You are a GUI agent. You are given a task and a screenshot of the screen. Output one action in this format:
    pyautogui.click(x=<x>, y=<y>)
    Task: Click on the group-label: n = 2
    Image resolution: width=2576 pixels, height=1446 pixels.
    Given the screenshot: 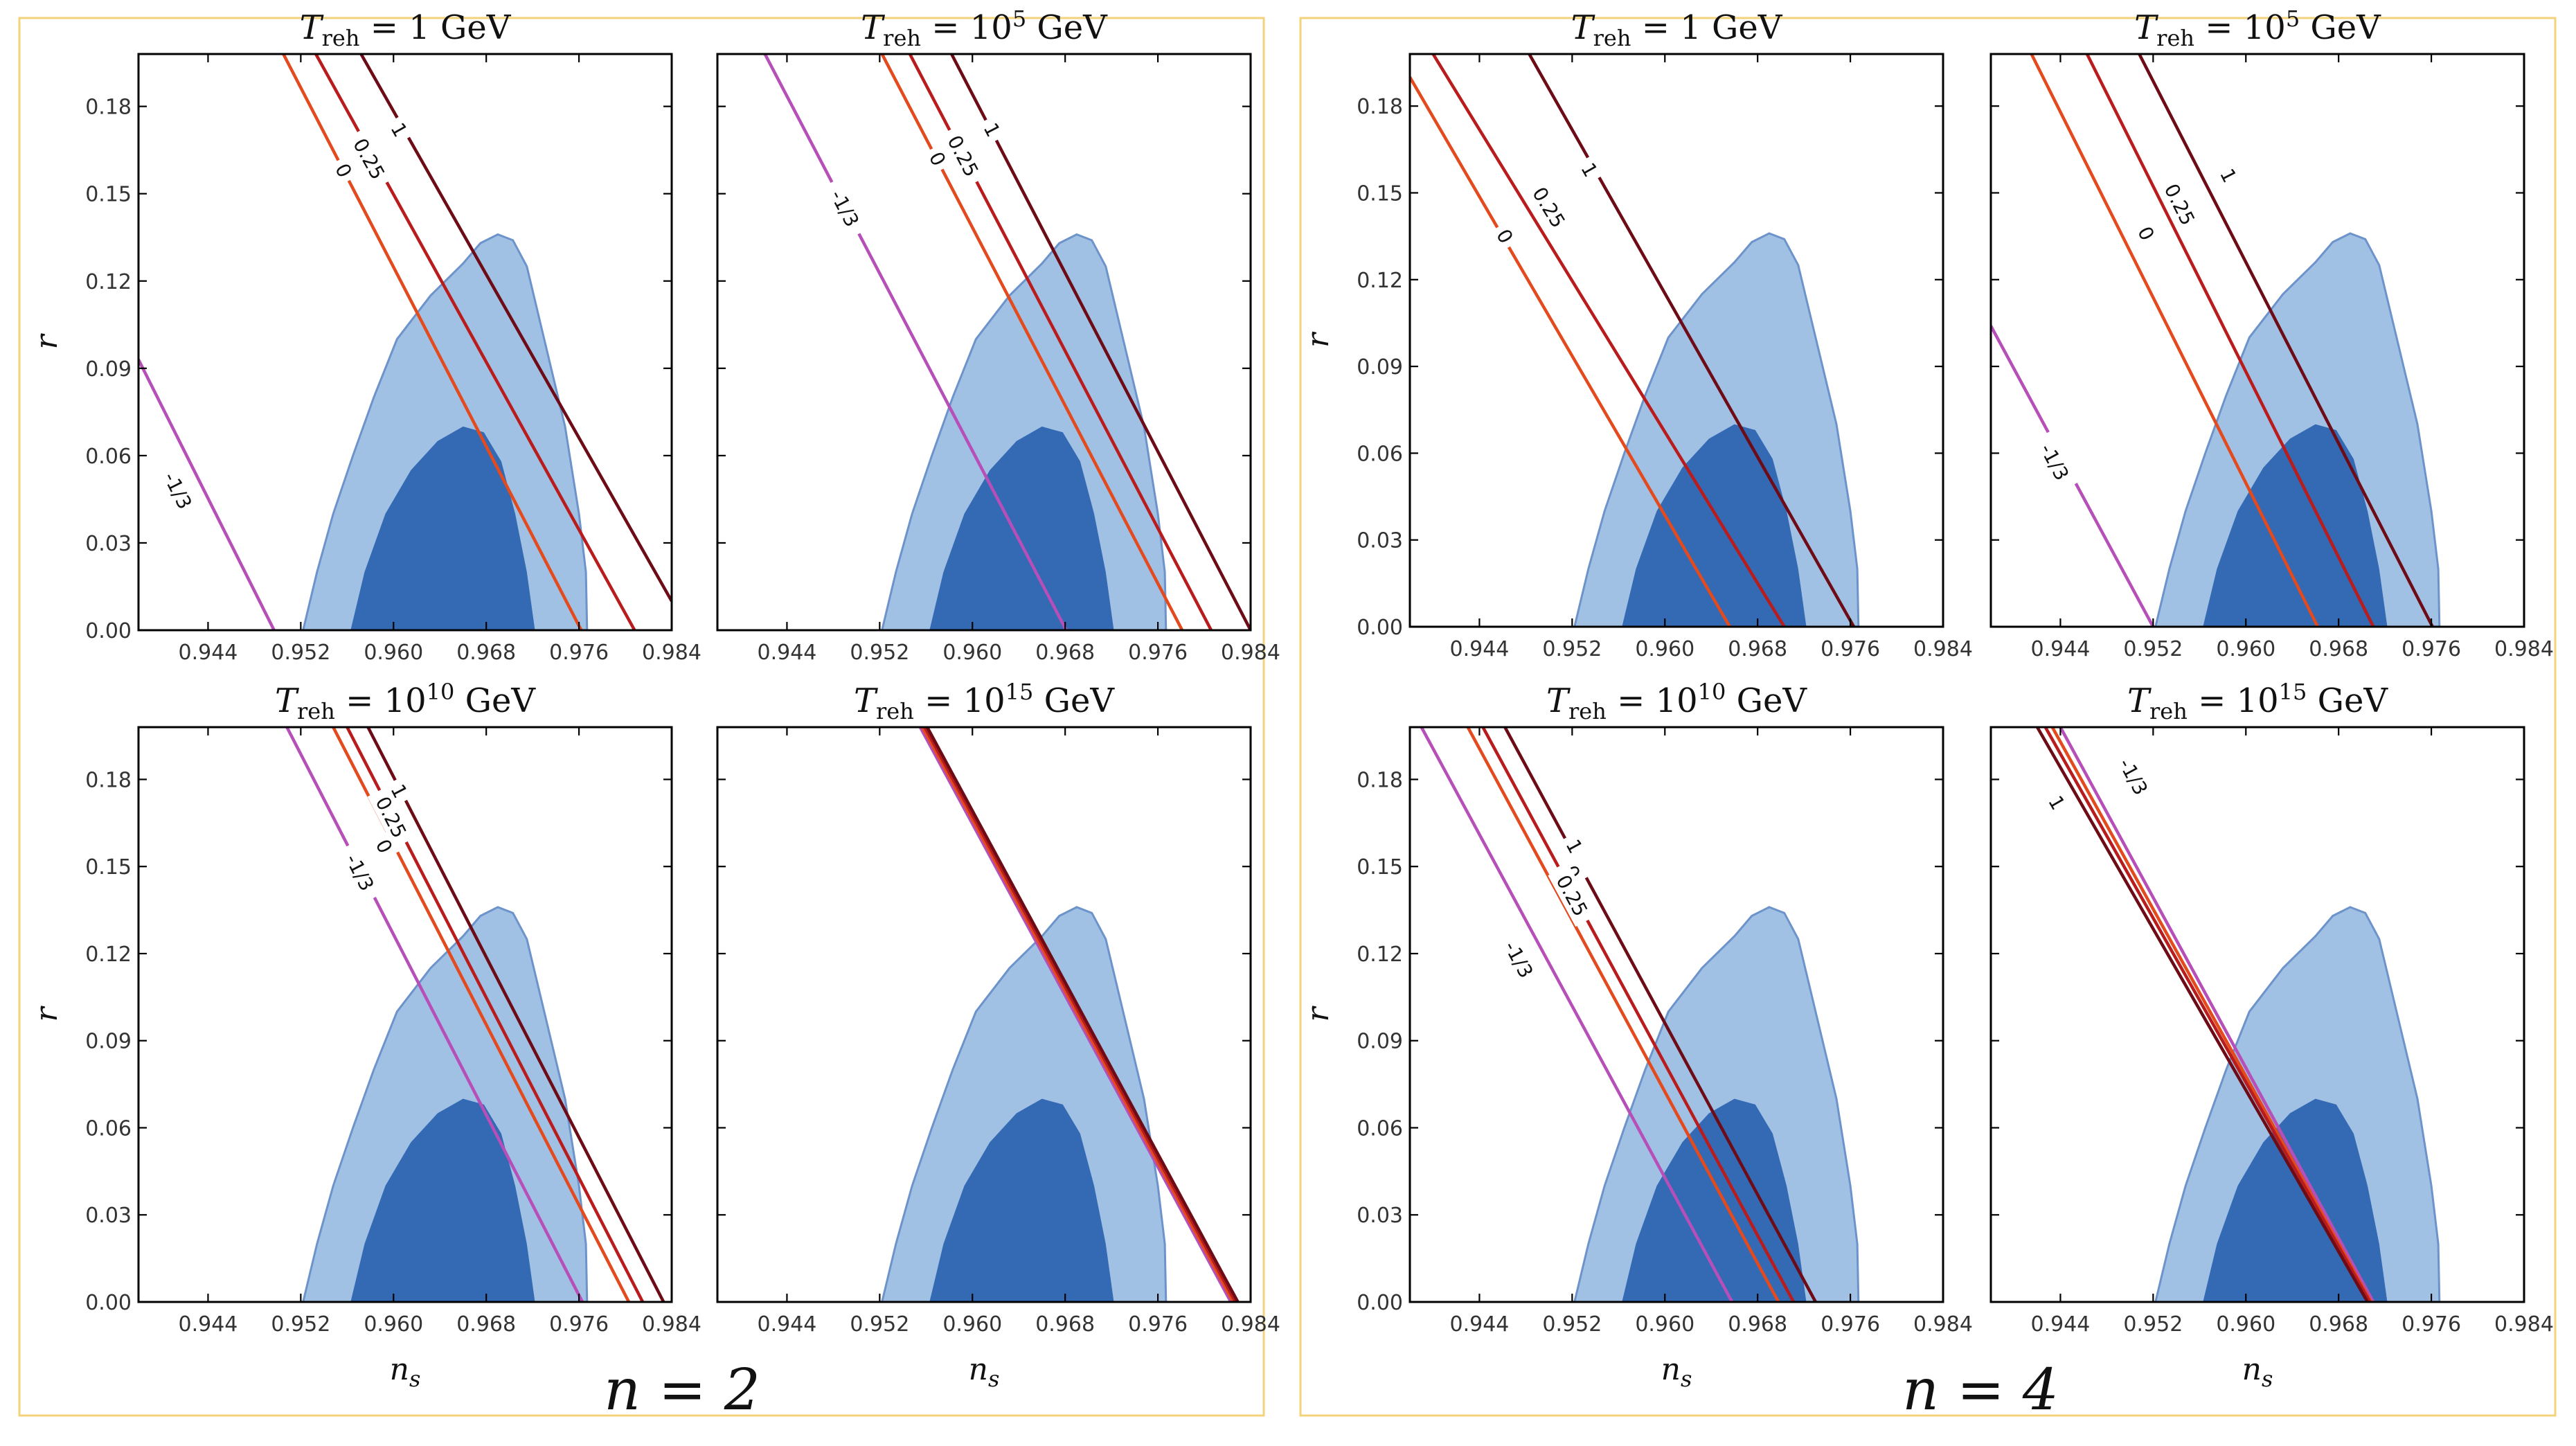 What is the action you would take?
    pyautogui.click(x=682, y=1390)
    